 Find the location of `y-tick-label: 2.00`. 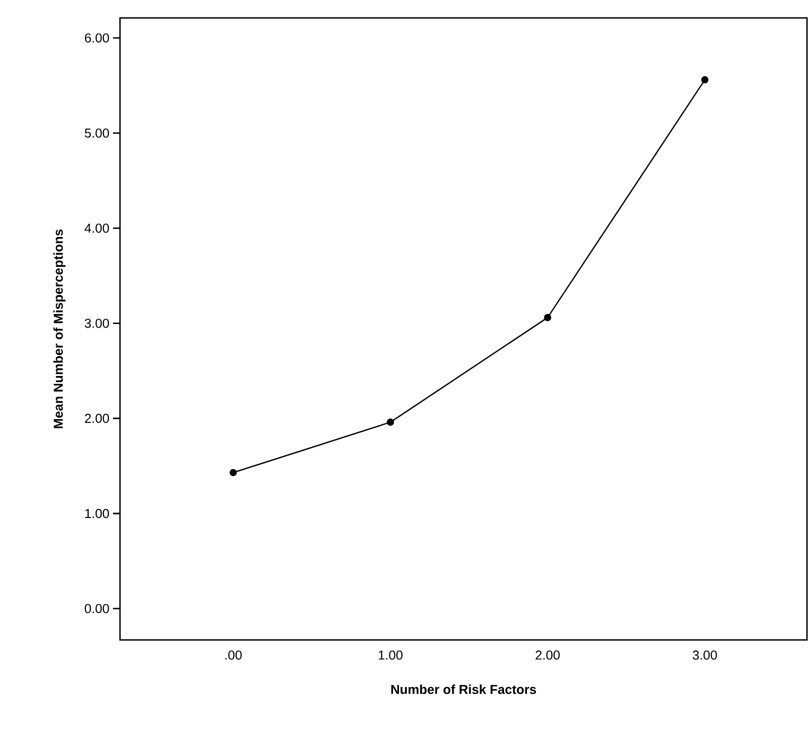

y-tick-label: 2.00 is located at coordinates (96, 418).